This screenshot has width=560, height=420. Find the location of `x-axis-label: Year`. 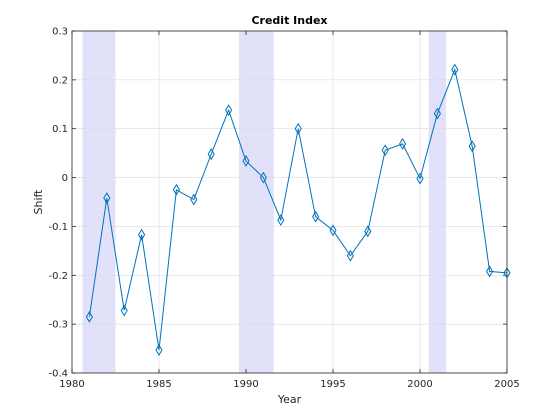

x-axis-label: Year is located at coordinates (289, 399).